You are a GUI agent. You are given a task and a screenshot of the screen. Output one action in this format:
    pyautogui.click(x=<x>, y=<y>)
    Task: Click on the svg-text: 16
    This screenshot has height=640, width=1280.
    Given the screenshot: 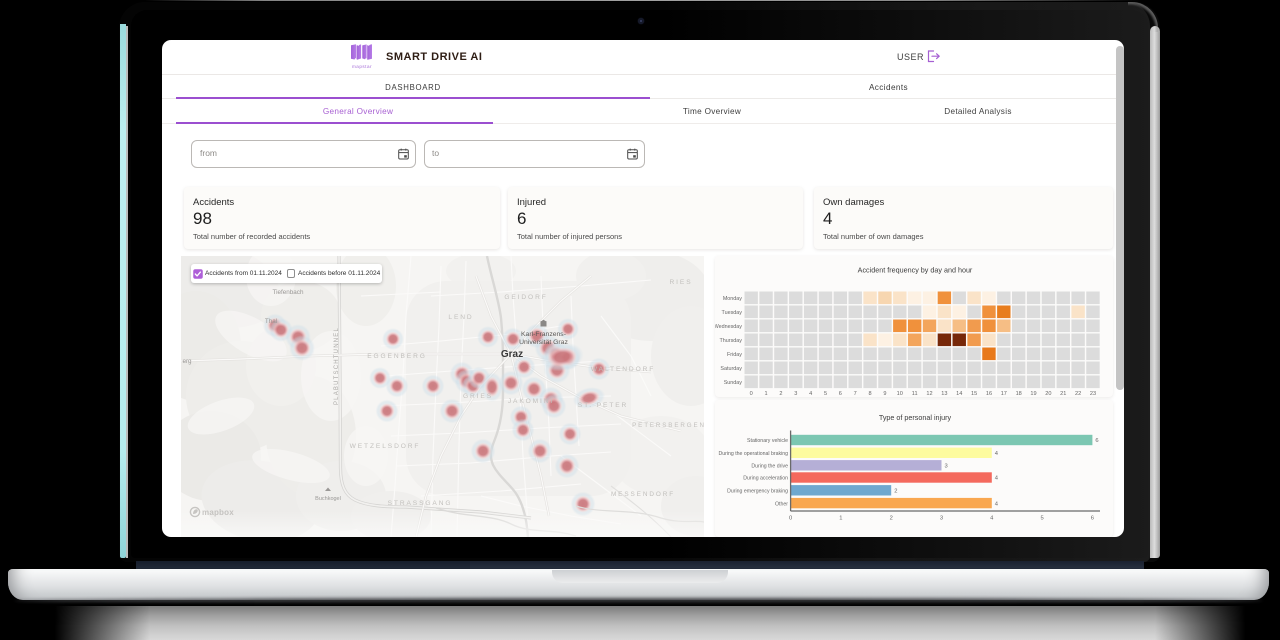 What is the action you would take?
    pyautogui.click(x=989, y=394)
    